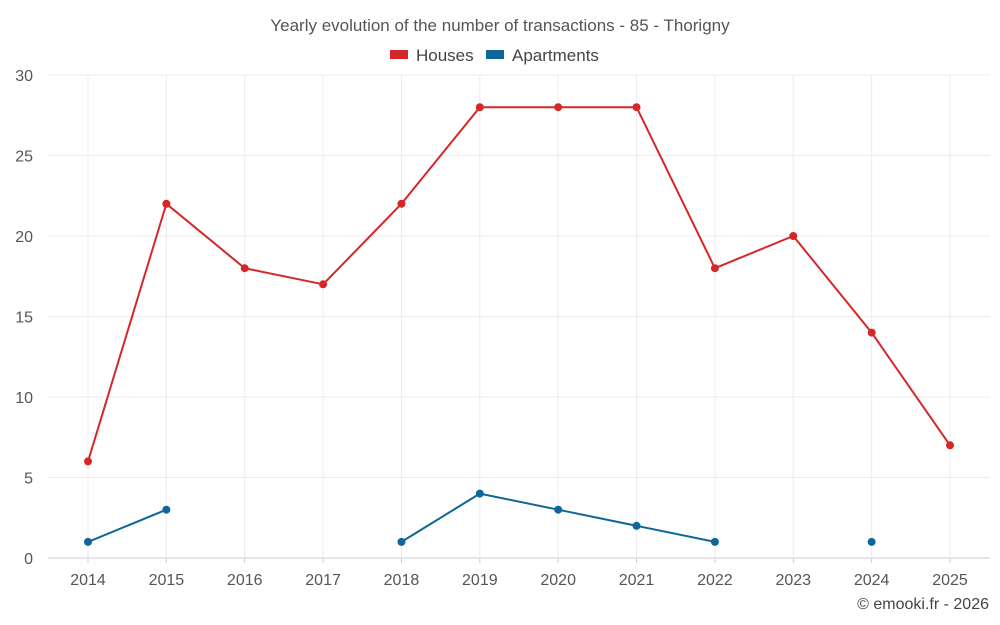 This screenshot has width=1000, height=625. Describe the element at coordinates (244, 268) in the screenshot. I see `data-point-houses-2016` at that location.